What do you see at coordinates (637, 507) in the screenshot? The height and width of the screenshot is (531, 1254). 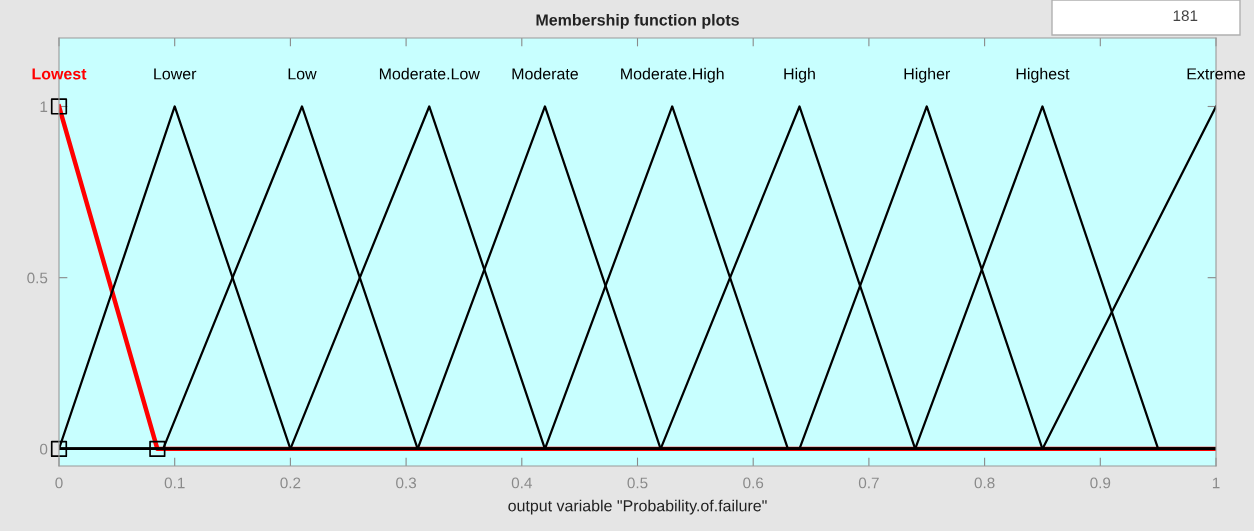 I see `x-axis-title: output variable "Probability.of.failure"` at bounding box center [637, 507].